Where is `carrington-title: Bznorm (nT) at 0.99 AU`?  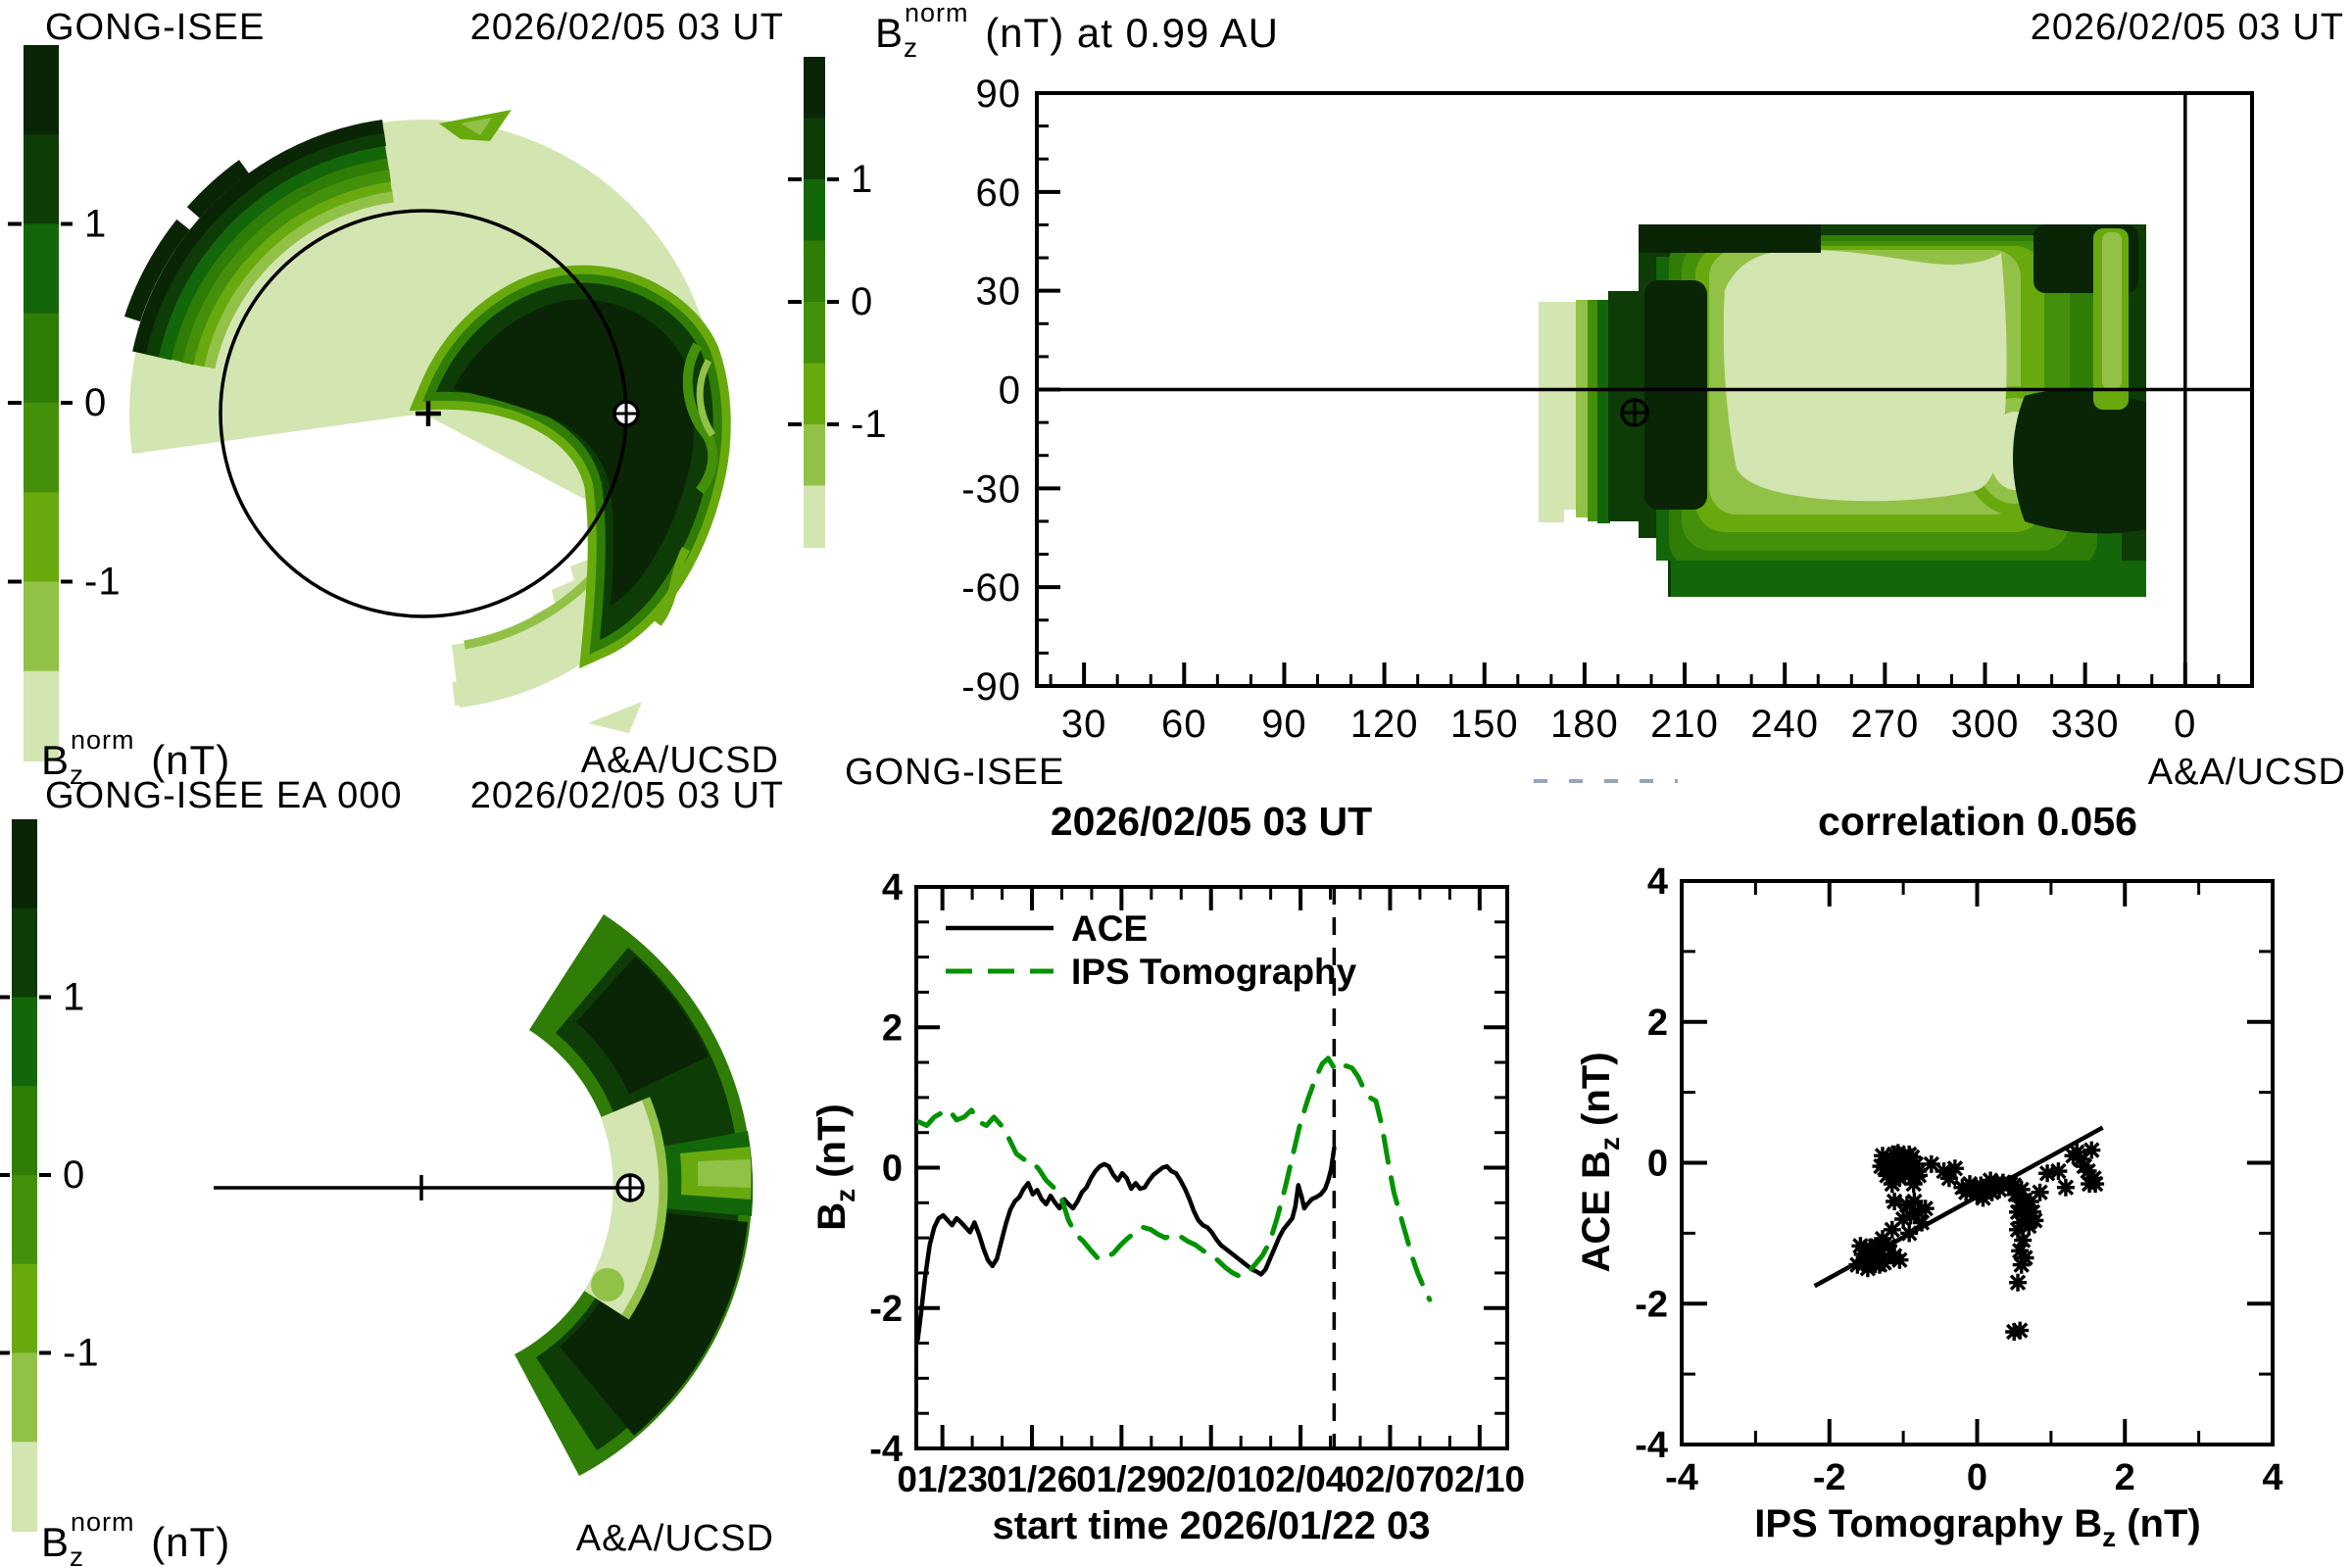
carrington-title: Bznorm (nT) at 0.99 AU is located at coordinates (1077, 32).